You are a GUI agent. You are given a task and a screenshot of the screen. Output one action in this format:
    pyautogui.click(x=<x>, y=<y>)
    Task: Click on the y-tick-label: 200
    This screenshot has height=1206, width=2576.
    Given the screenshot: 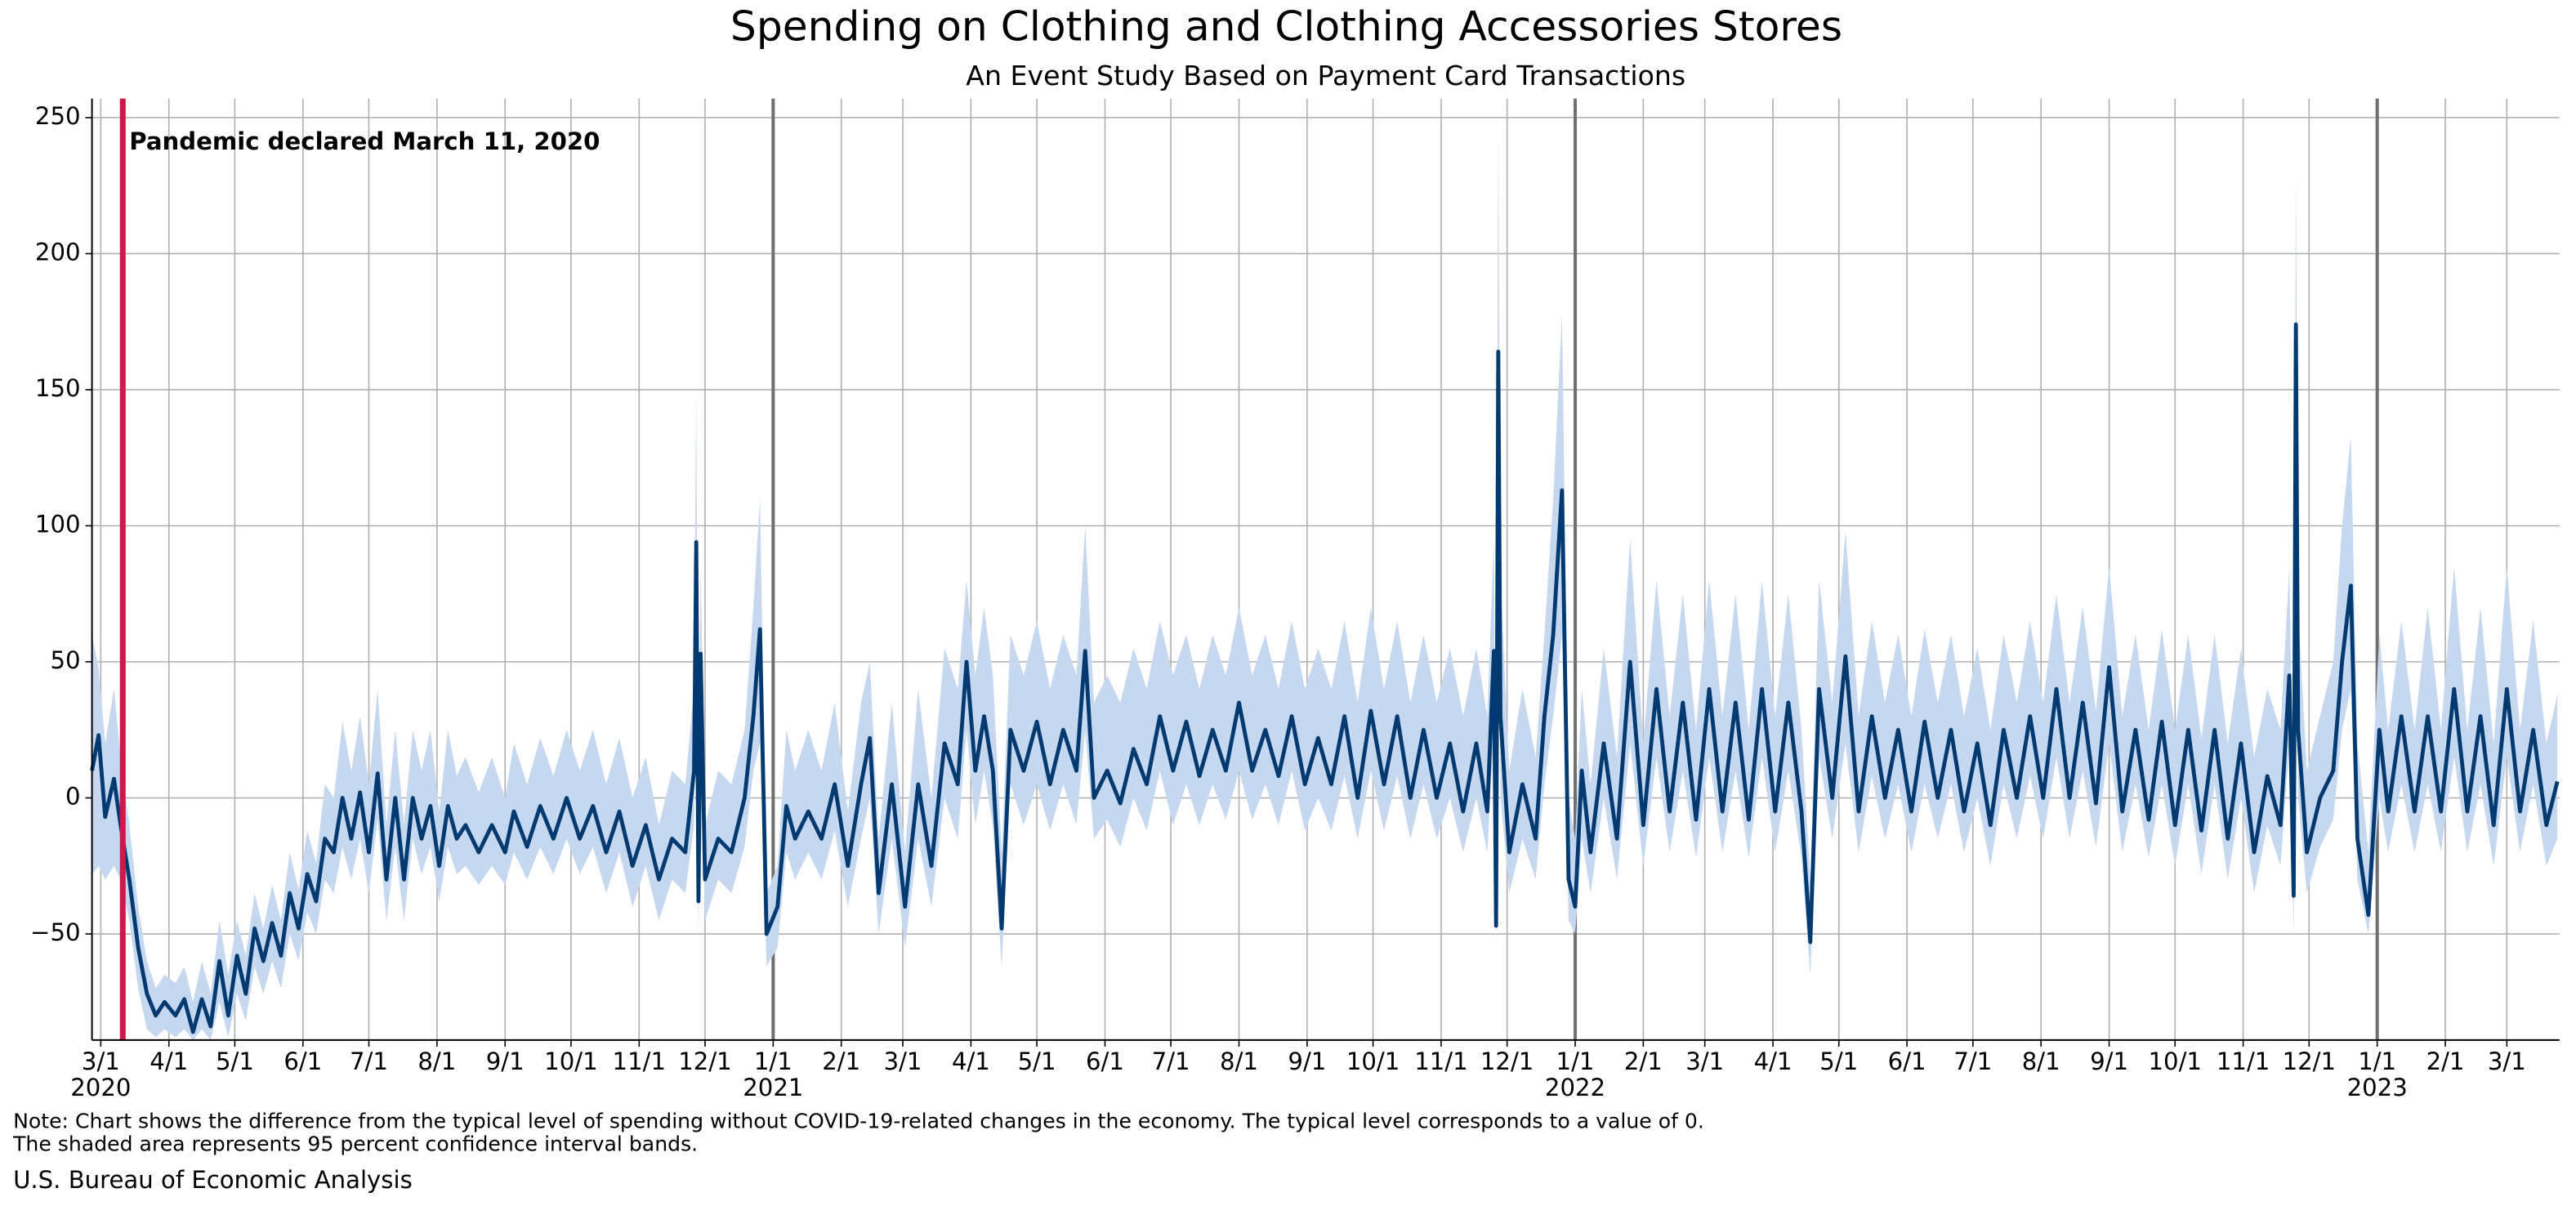 What is the action you would take?
    pyautogui.click(x=58, y=252)
    